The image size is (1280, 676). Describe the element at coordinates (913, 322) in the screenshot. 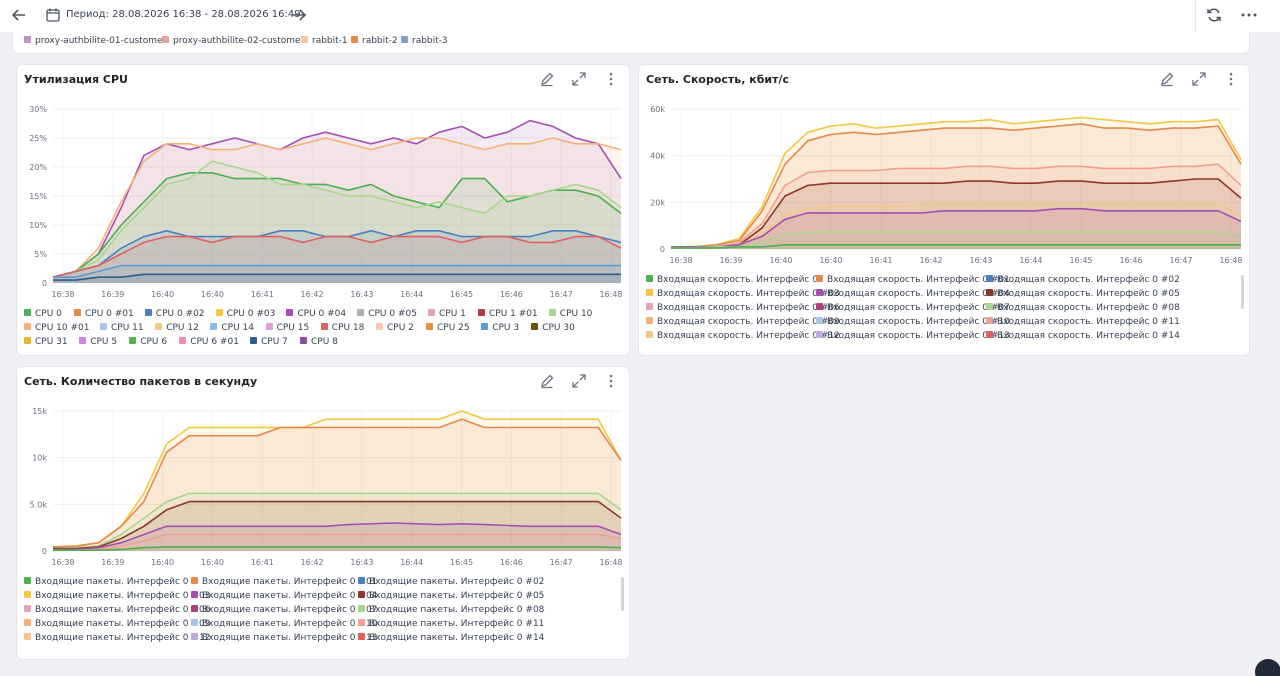

I see `legend-item: Входящая скорость. Интерфейс 0 #10` at that location.